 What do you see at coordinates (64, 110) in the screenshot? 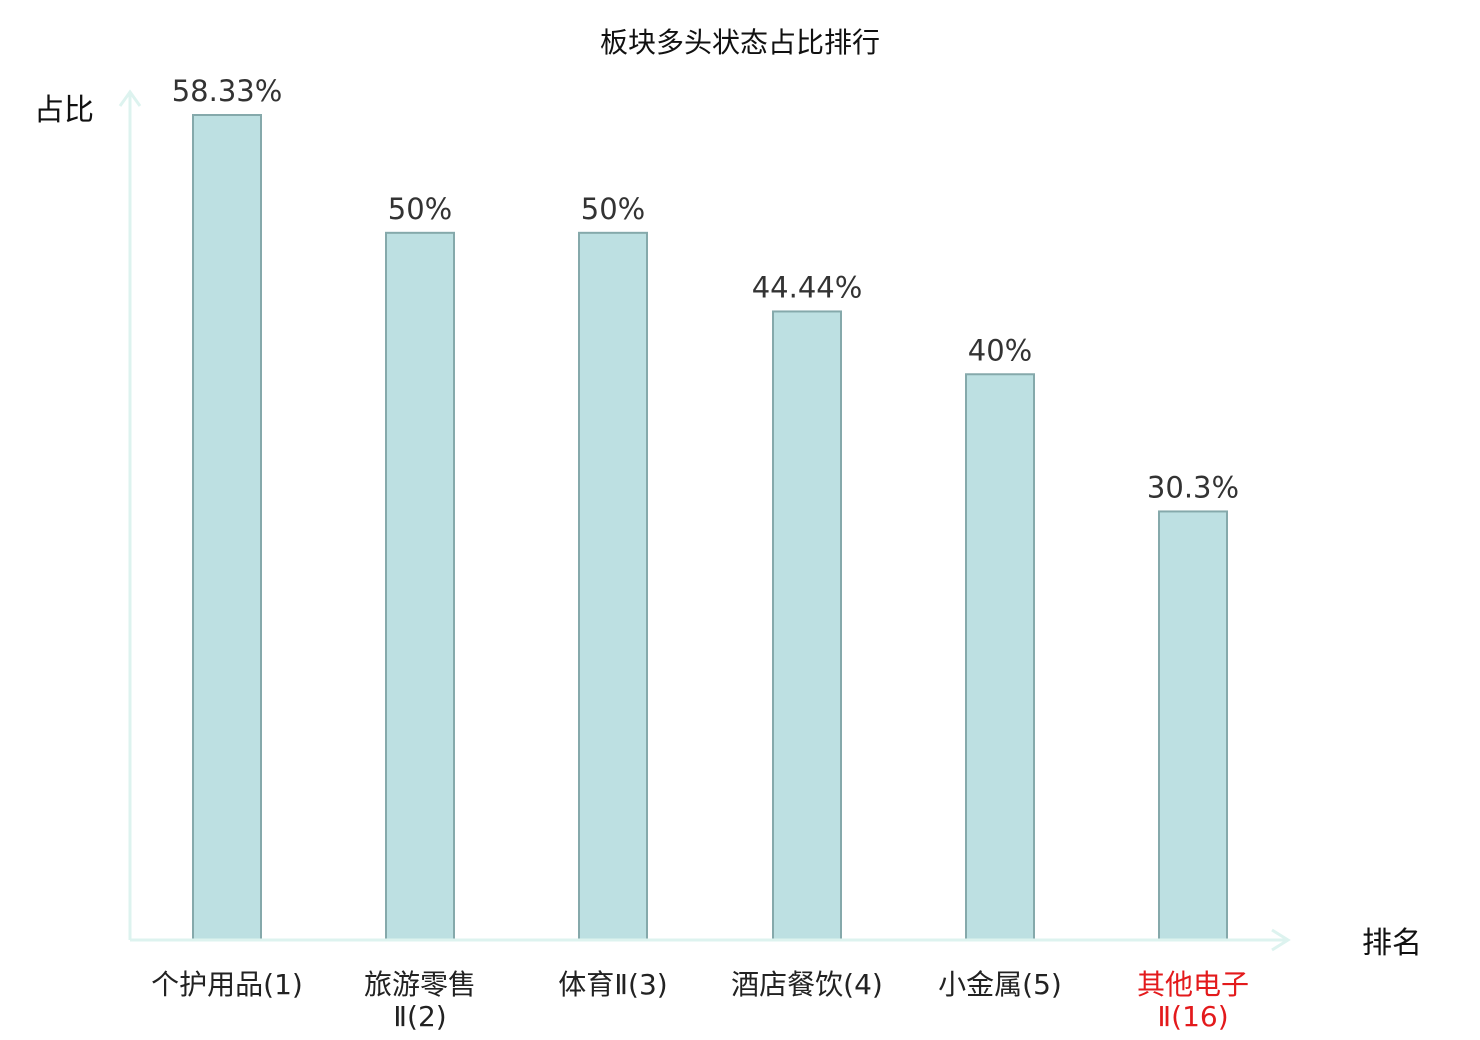
I see `y-axis-label: 占比` at bounding box center [64, 110].